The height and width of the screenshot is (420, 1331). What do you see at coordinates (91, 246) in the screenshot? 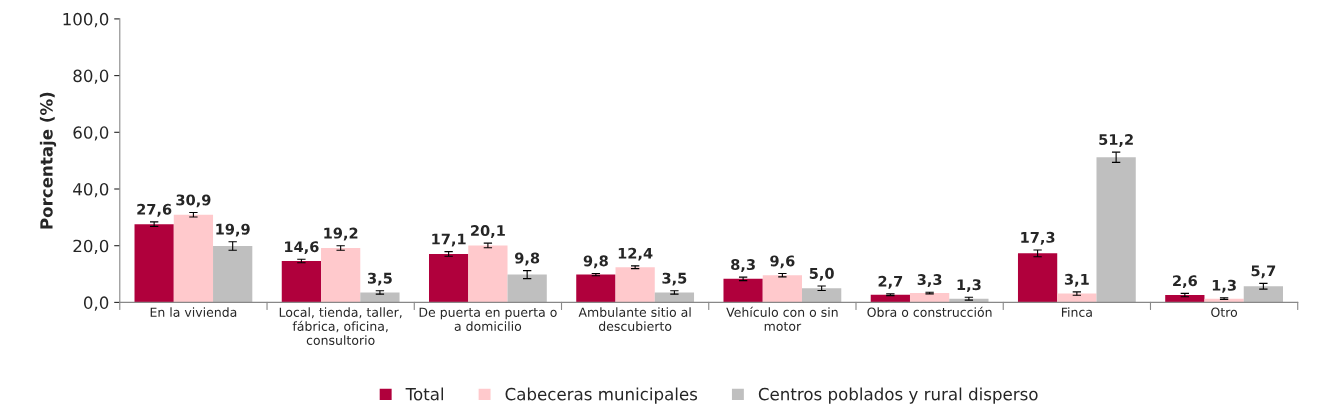
I see `y-tick-label: 20,0` at bounding box center [91, 246].